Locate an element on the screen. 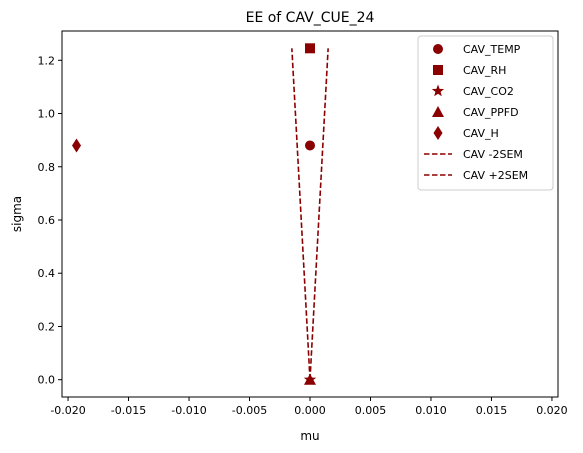  x-axis-label: mu is located at coordinates (309, 436).